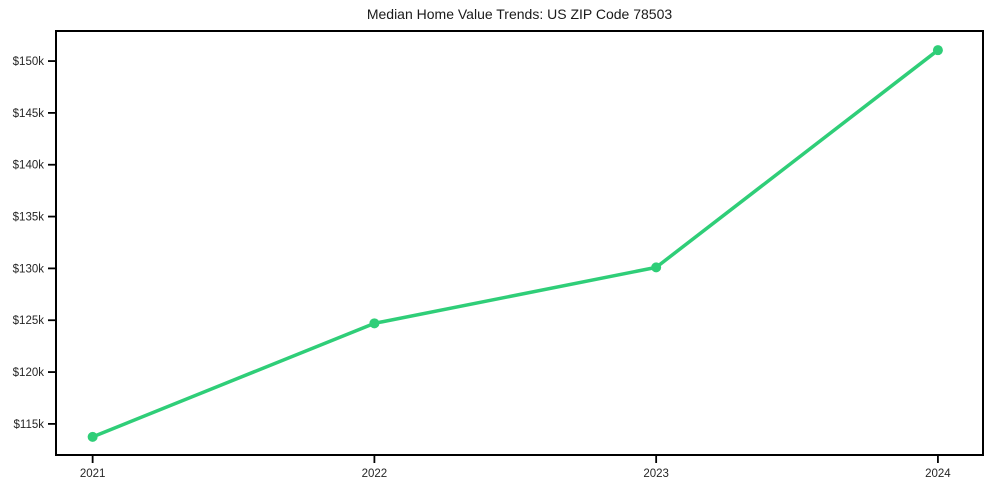 This screenshot has height=490, width=990. What do you see at coordinates (29, 62) in the screenshot?
I see `y-tick-label: $150k` at bounding box center [29, 62].